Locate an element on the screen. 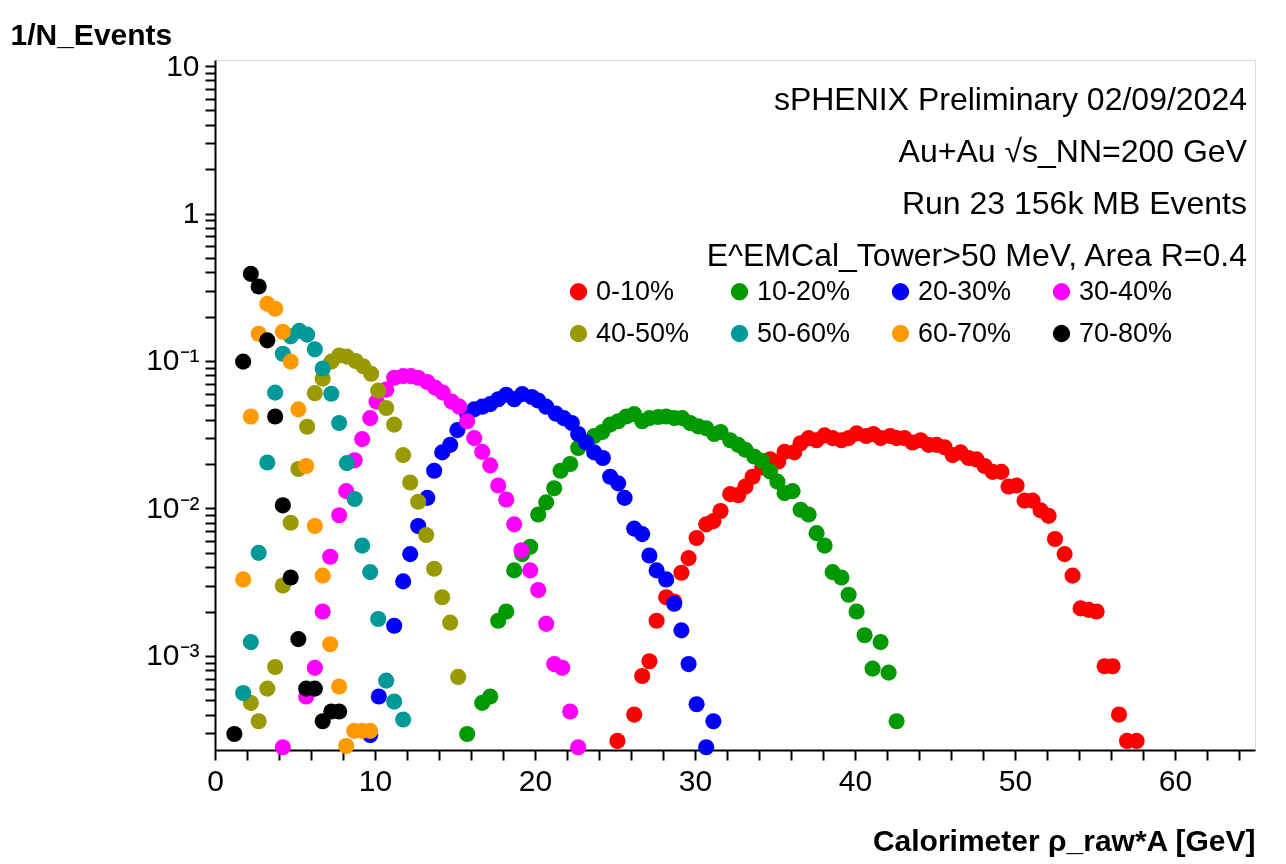  annotation: E^EMCal_Tower>50 MeV, Area R=0.4 is located at coordinates (976, 255).